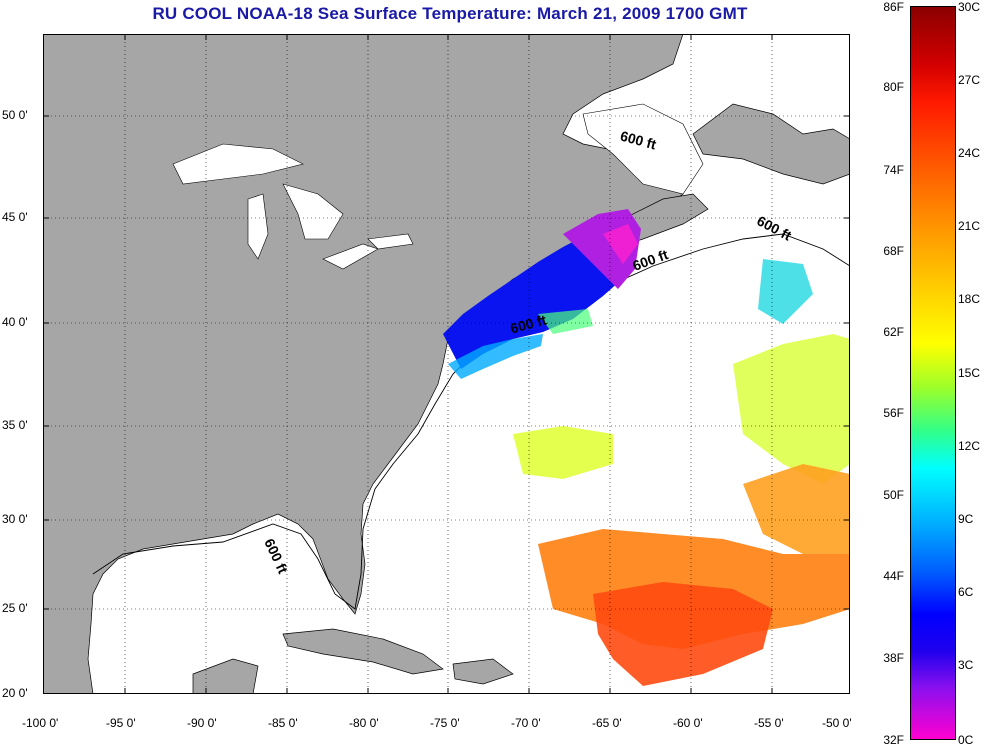 The height and width of the screenshot is (754, 984). I want to click on colorbar-fahrenheit-label: 38F, so click(893, 658).